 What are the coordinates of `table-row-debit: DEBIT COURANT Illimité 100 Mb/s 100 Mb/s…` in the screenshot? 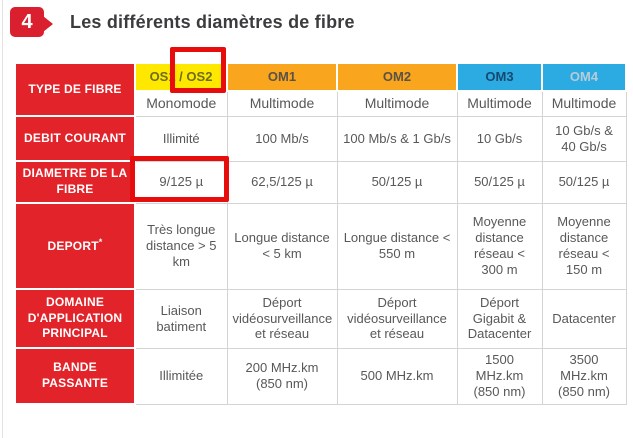 It's located at (320, 138).